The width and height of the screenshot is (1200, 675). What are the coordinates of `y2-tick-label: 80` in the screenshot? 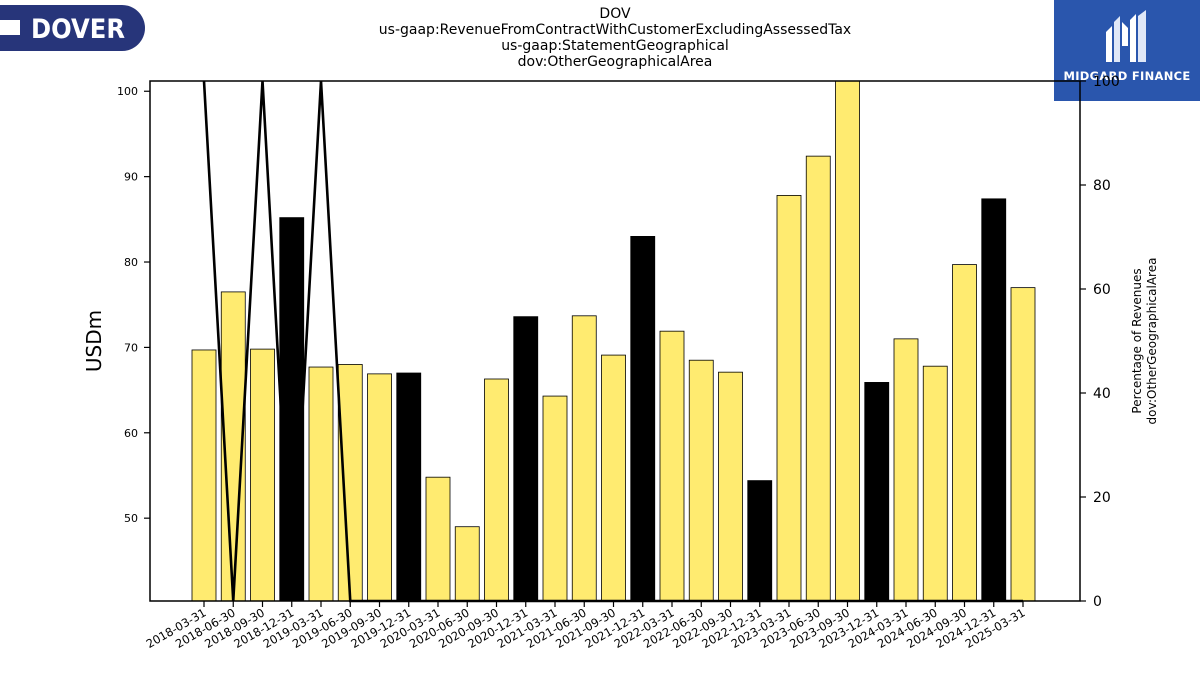 It's located at (1102, 186).